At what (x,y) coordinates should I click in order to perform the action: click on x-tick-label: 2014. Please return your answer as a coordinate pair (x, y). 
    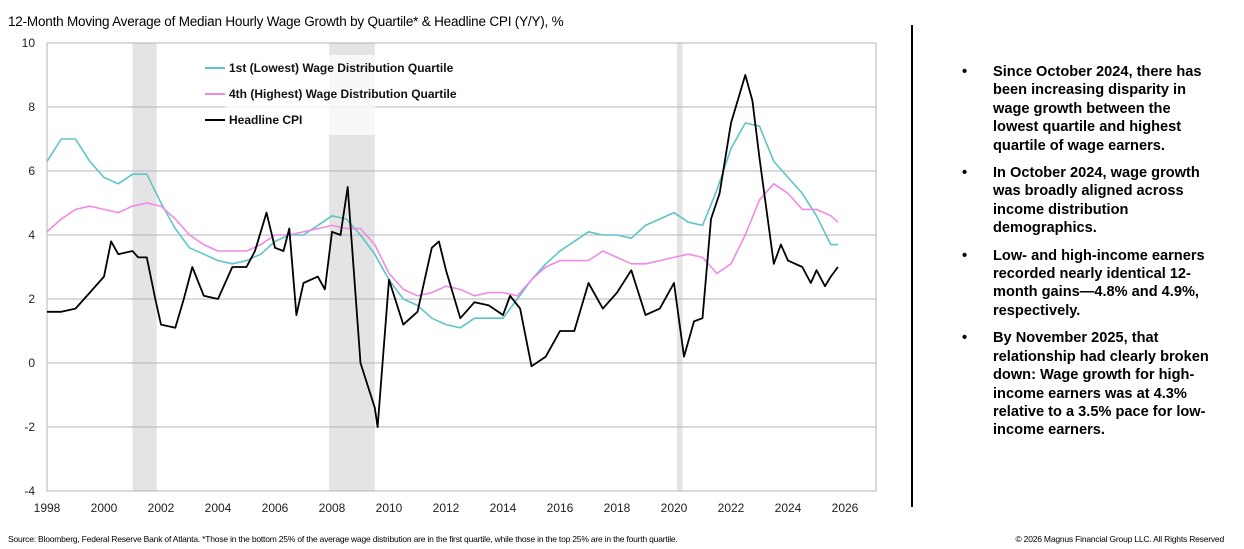
    Looking at the image, I should click on (503, 508).